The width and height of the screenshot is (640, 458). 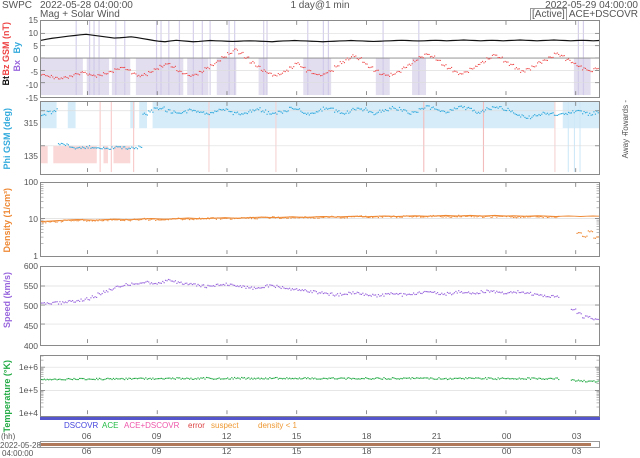 I want to click on panel3-ytick: 100, so click(x=30, y=181).